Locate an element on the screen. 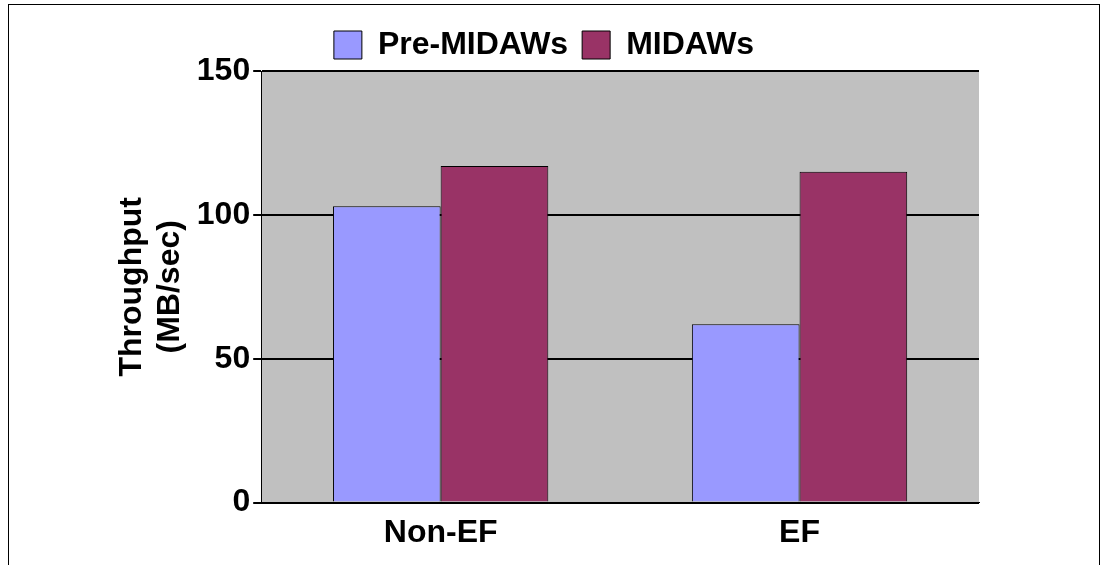 The width and height of the screenshot is (1102, 566). y-tick-label: 100 is located at coordinates (223, 212).